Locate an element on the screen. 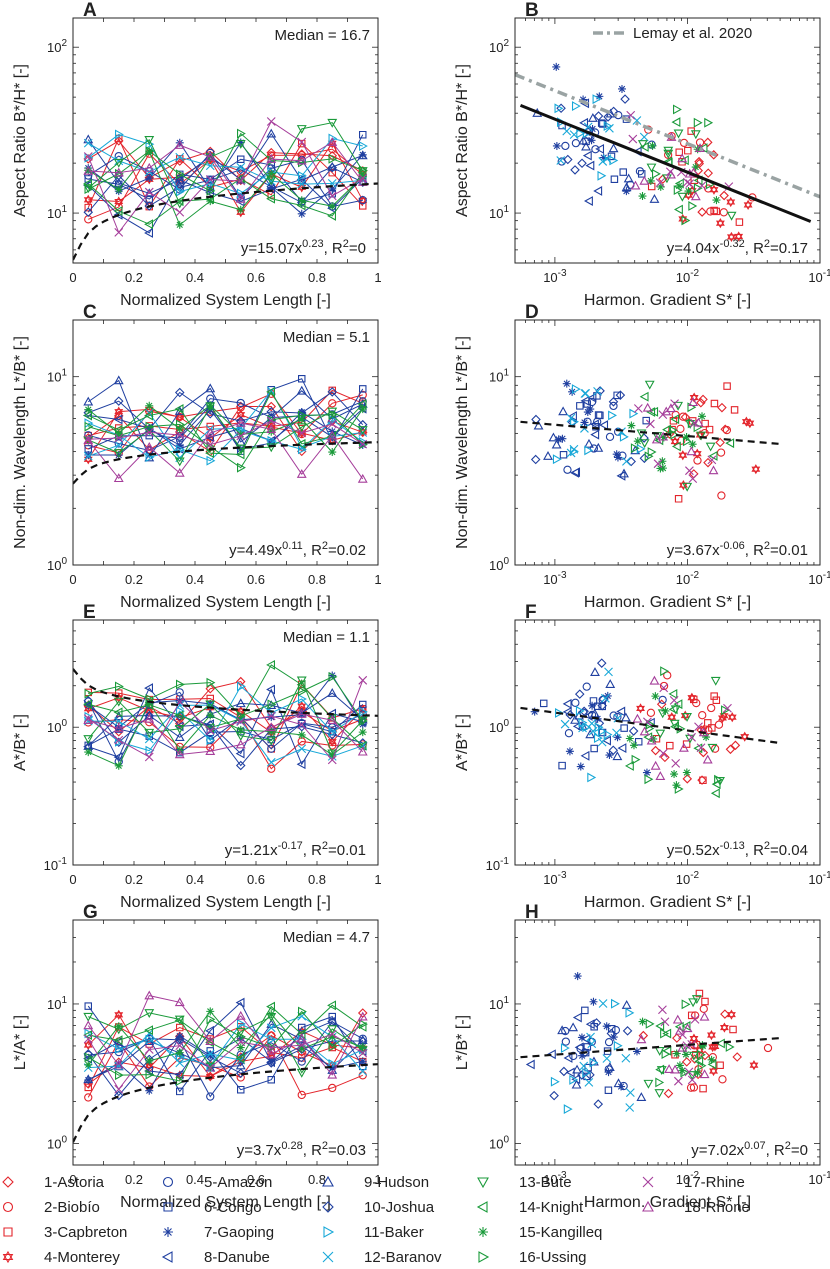 The height and width of the screenshot is (1269, 830). legend-marker is located at coordinates (328, 1207).